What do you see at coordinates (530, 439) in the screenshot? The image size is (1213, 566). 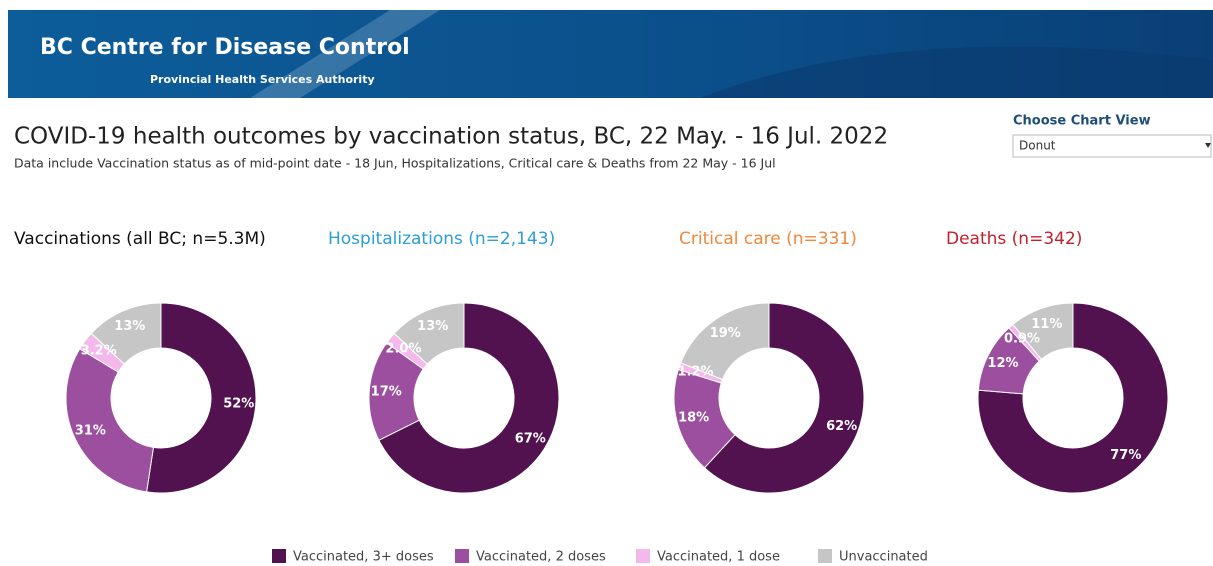 I see `data-label: 67%` at bounding box center [530, 439].